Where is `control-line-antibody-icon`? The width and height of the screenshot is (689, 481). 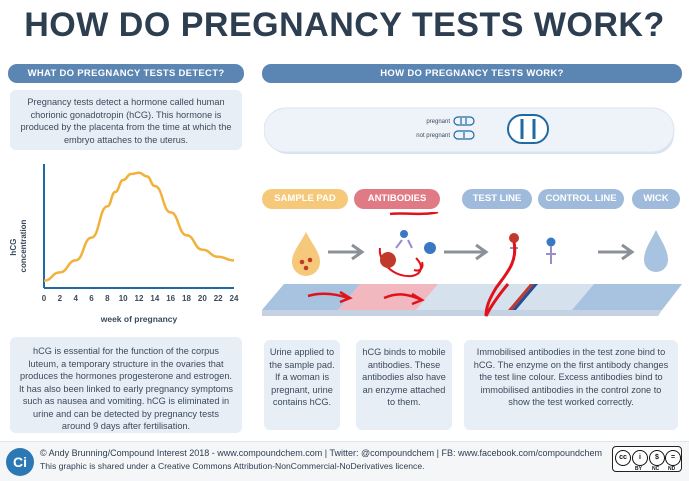
control-line-antibody-icon is located at coordinates (551, 242).